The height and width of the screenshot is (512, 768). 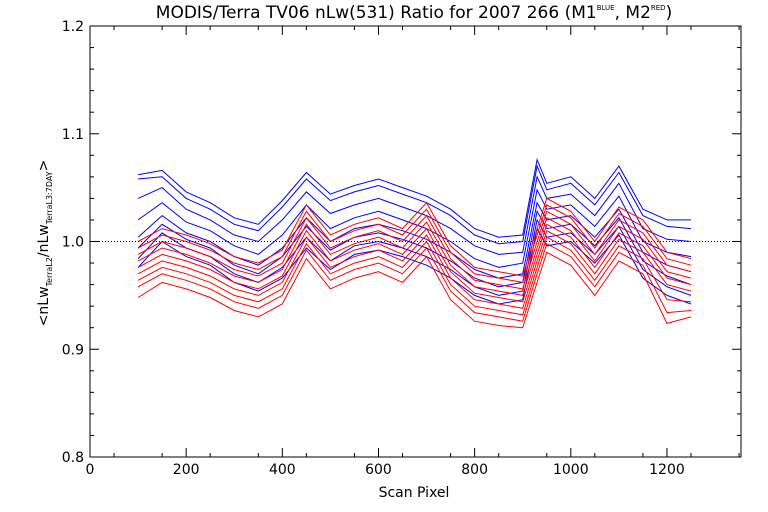 What do you see at coordinates (667, 470) in the screenshot?
I see `x-tick-label: 1200` at bounding box center [667, 470].